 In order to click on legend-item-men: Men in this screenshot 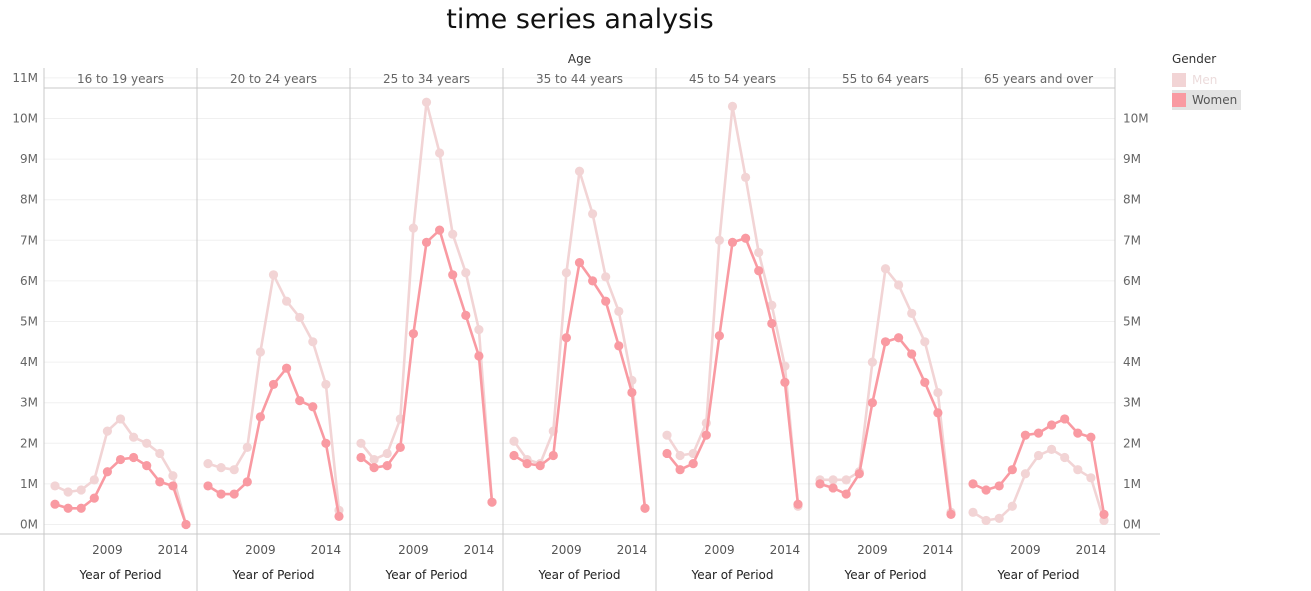, I will do `click(1206, 80)`.